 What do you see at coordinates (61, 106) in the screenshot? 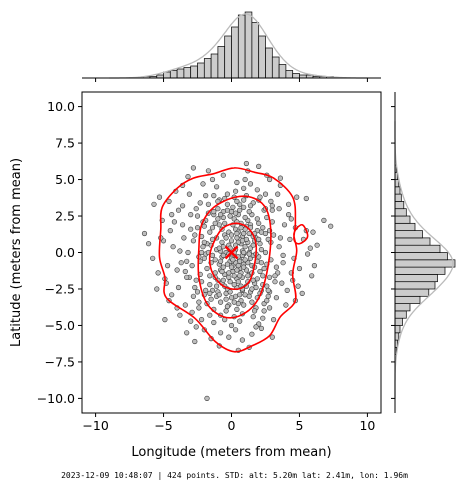
I see `y-tick-label: 10.0` at bounding box center [61, 106].